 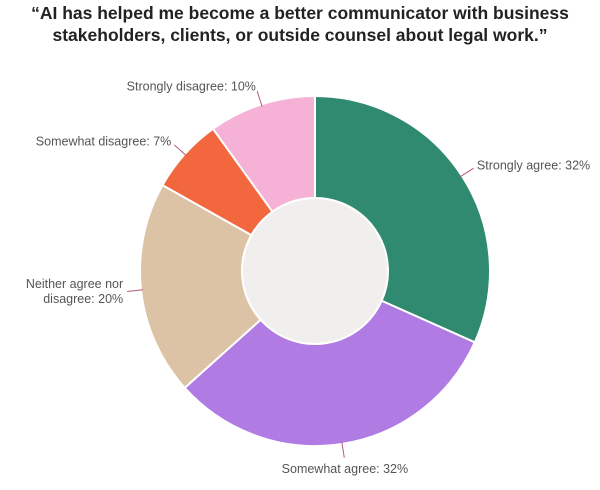 What do you see at coordinates (191, 86) in the screenshot?
I see `data-label: Strongly disagree: 10%` at bounding box center [191, 86].